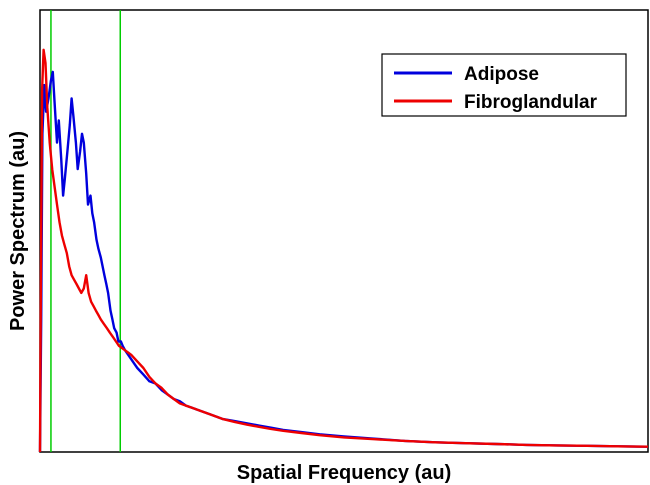  What do you see at coordinates (531, 102) in the screenshot?
I see `legend-label-fibroglandular: Fibroglandular` at bounding box center [531, 102].